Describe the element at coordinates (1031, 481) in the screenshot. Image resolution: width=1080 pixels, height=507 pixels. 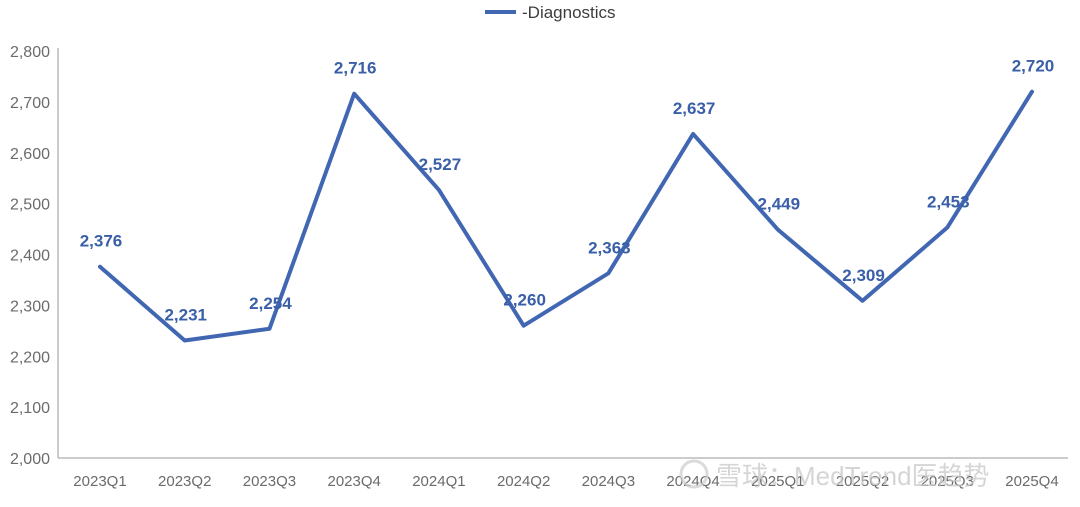
I see `x-tick-label: 2025Q4` at that location.